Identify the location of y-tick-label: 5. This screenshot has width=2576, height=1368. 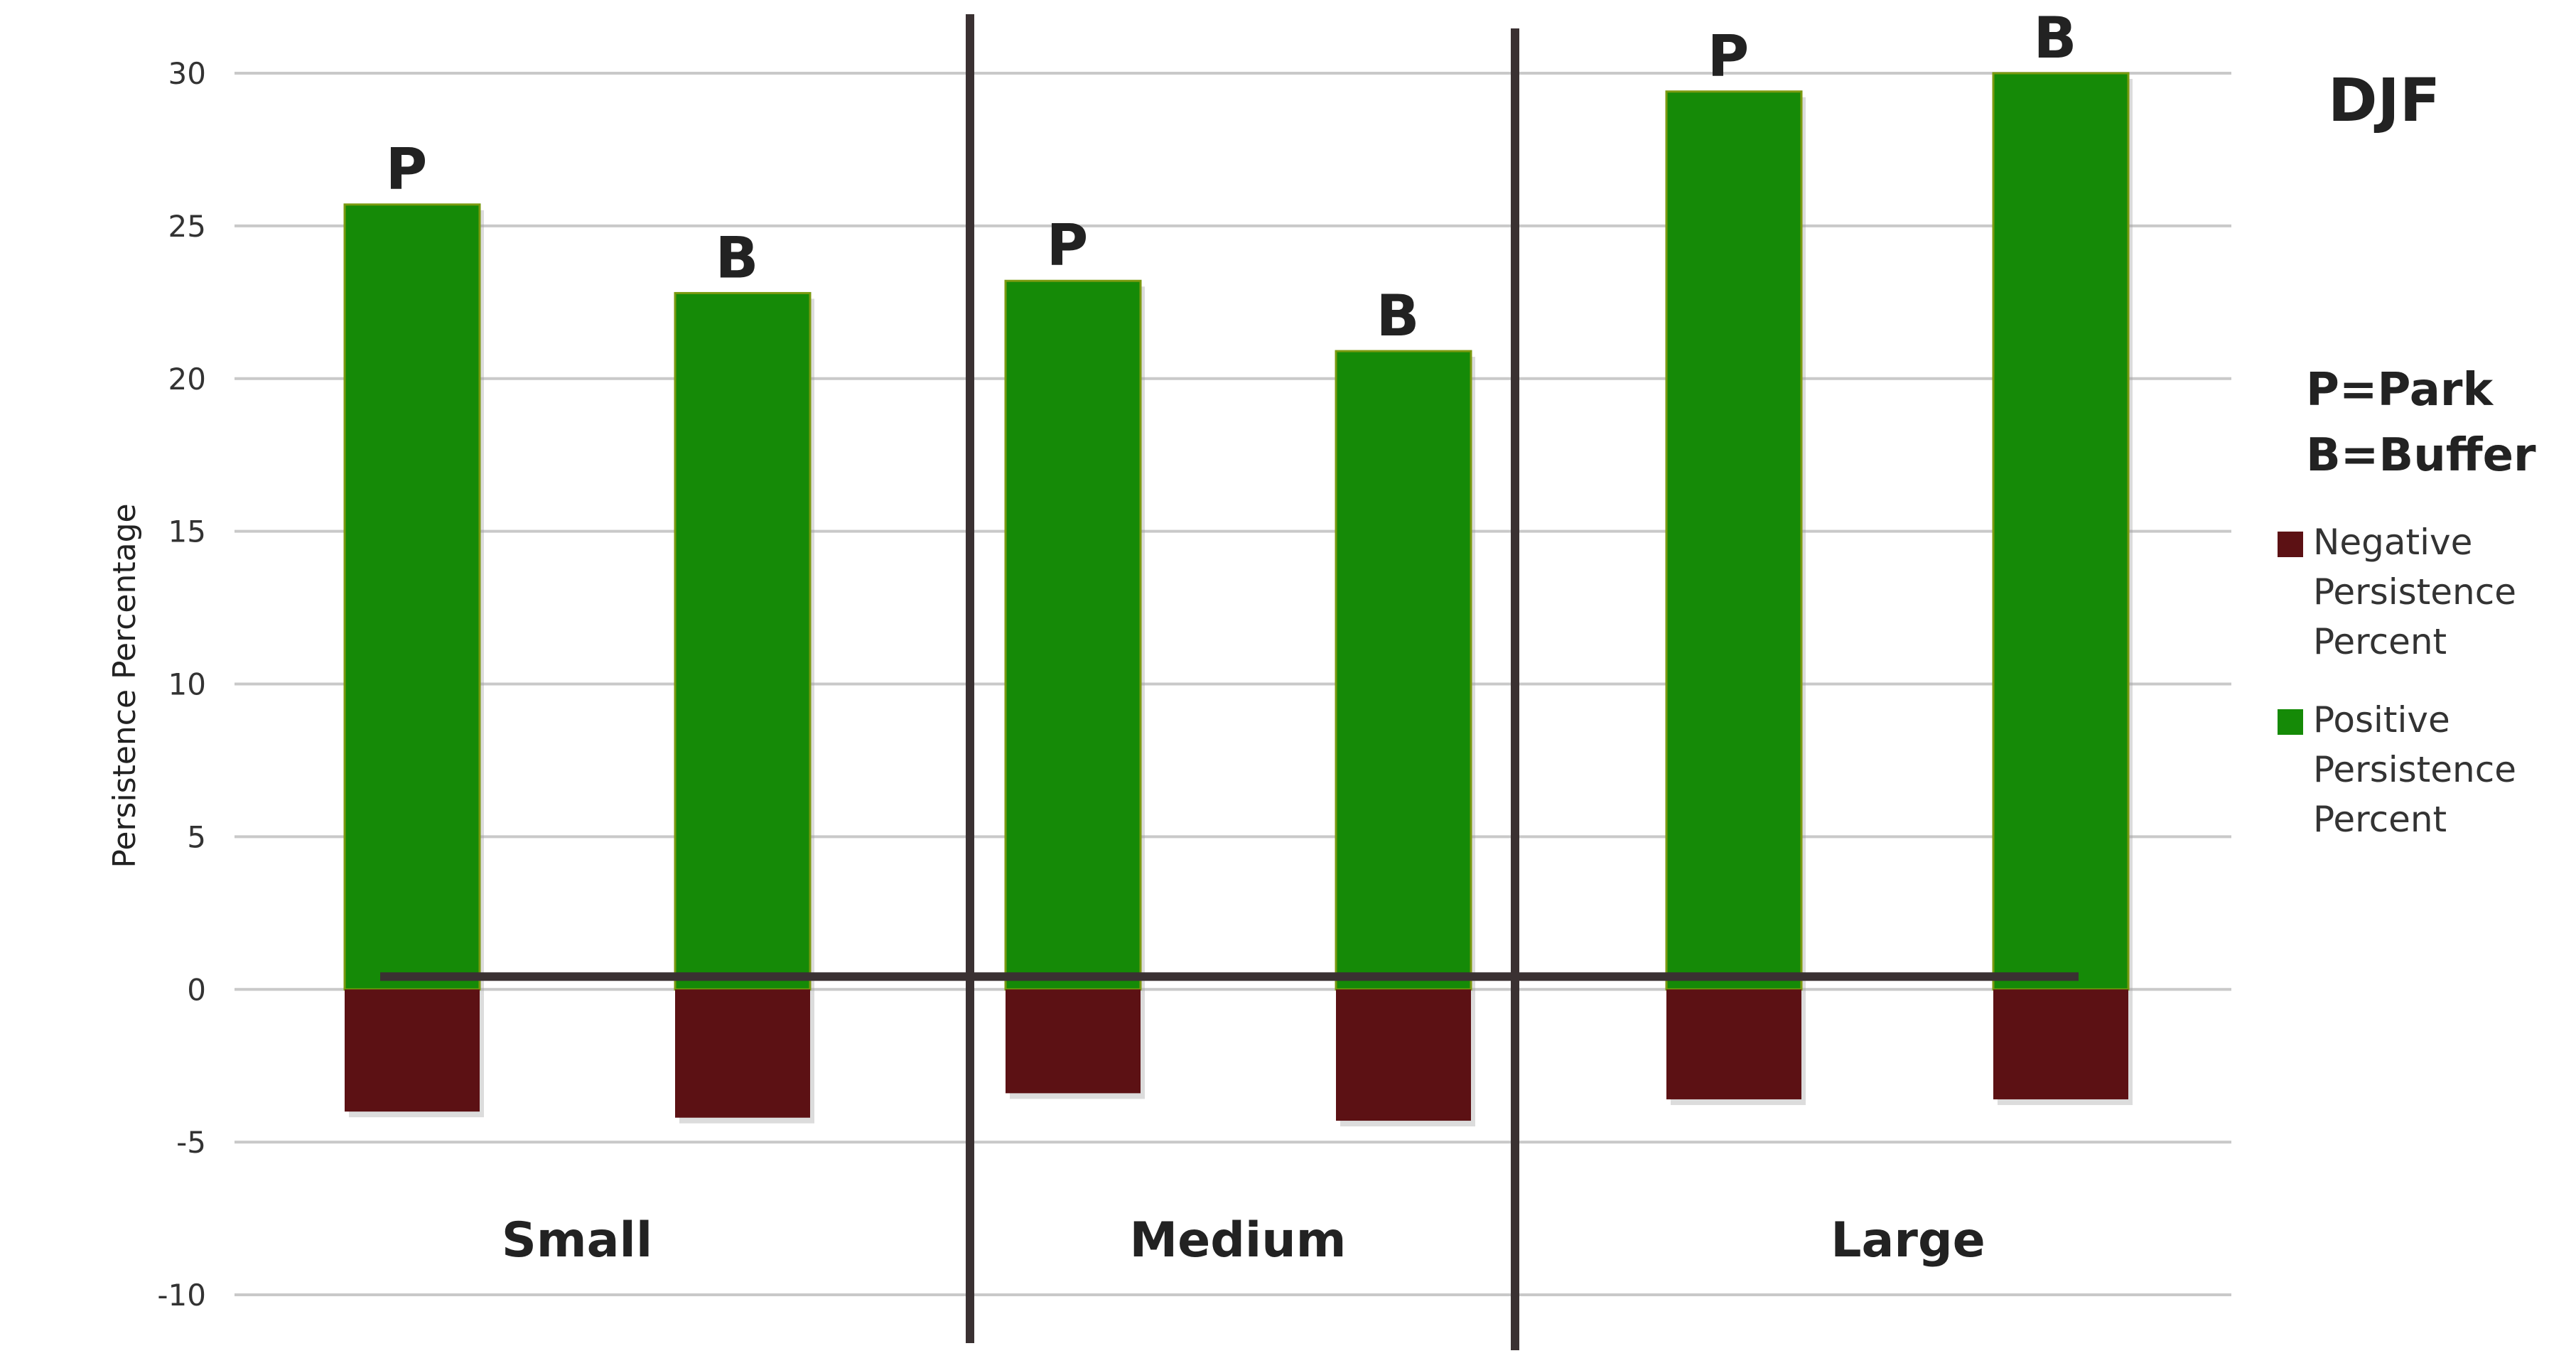
(197, 836).